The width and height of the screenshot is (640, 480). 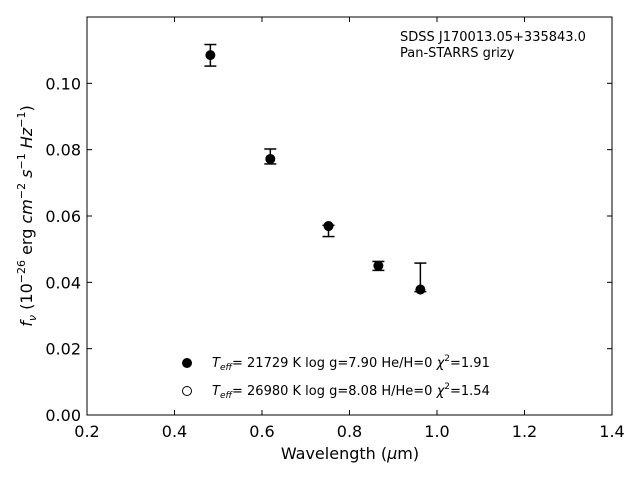 What do you see at coordinates (457, 53) in the screenshot?
I see `annotation-line-2: Pan-STARRS grizy` at bounding box center [457, 53].